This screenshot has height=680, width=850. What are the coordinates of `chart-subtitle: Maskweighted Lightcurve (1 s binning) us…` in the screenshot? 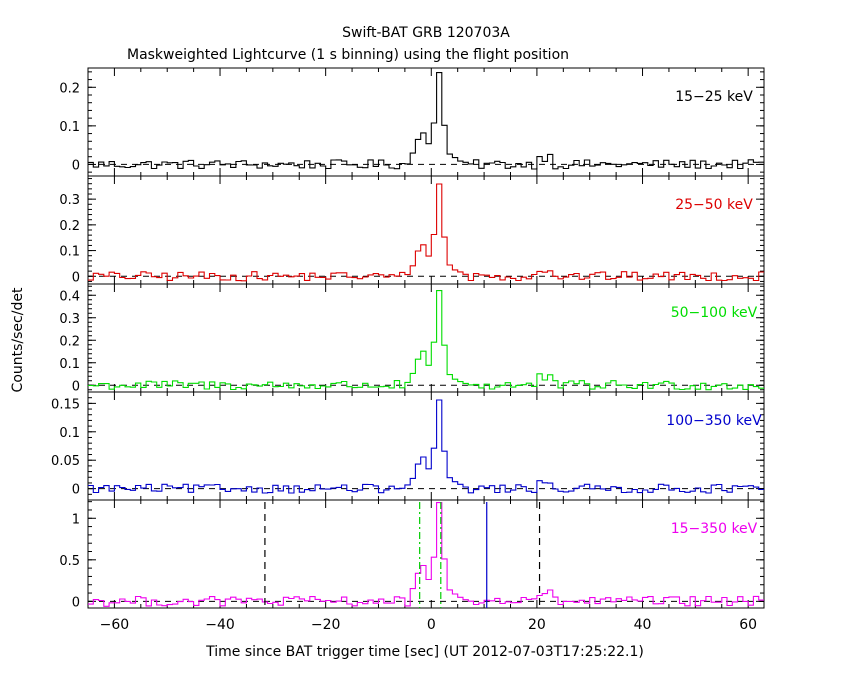 It's located at (348, 55).